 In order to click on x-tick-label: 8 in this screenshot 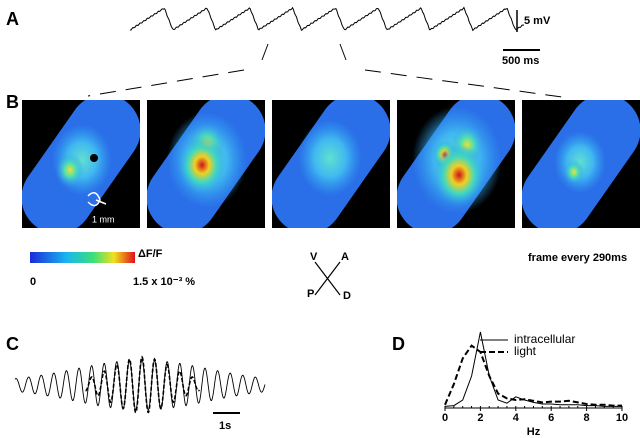, I will do `click(587, 418)`.